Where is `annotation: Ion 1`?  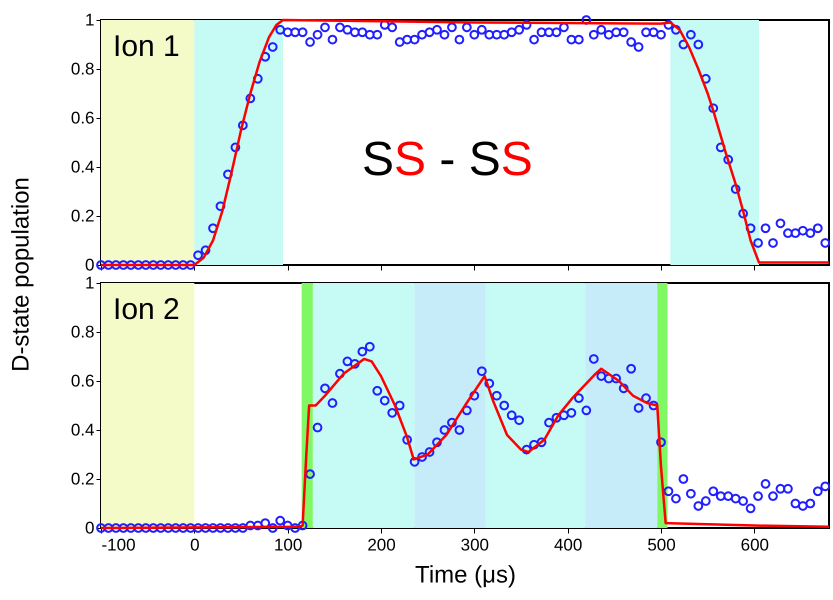
annotation: Ion 1 is located at coordinates (146, 46).